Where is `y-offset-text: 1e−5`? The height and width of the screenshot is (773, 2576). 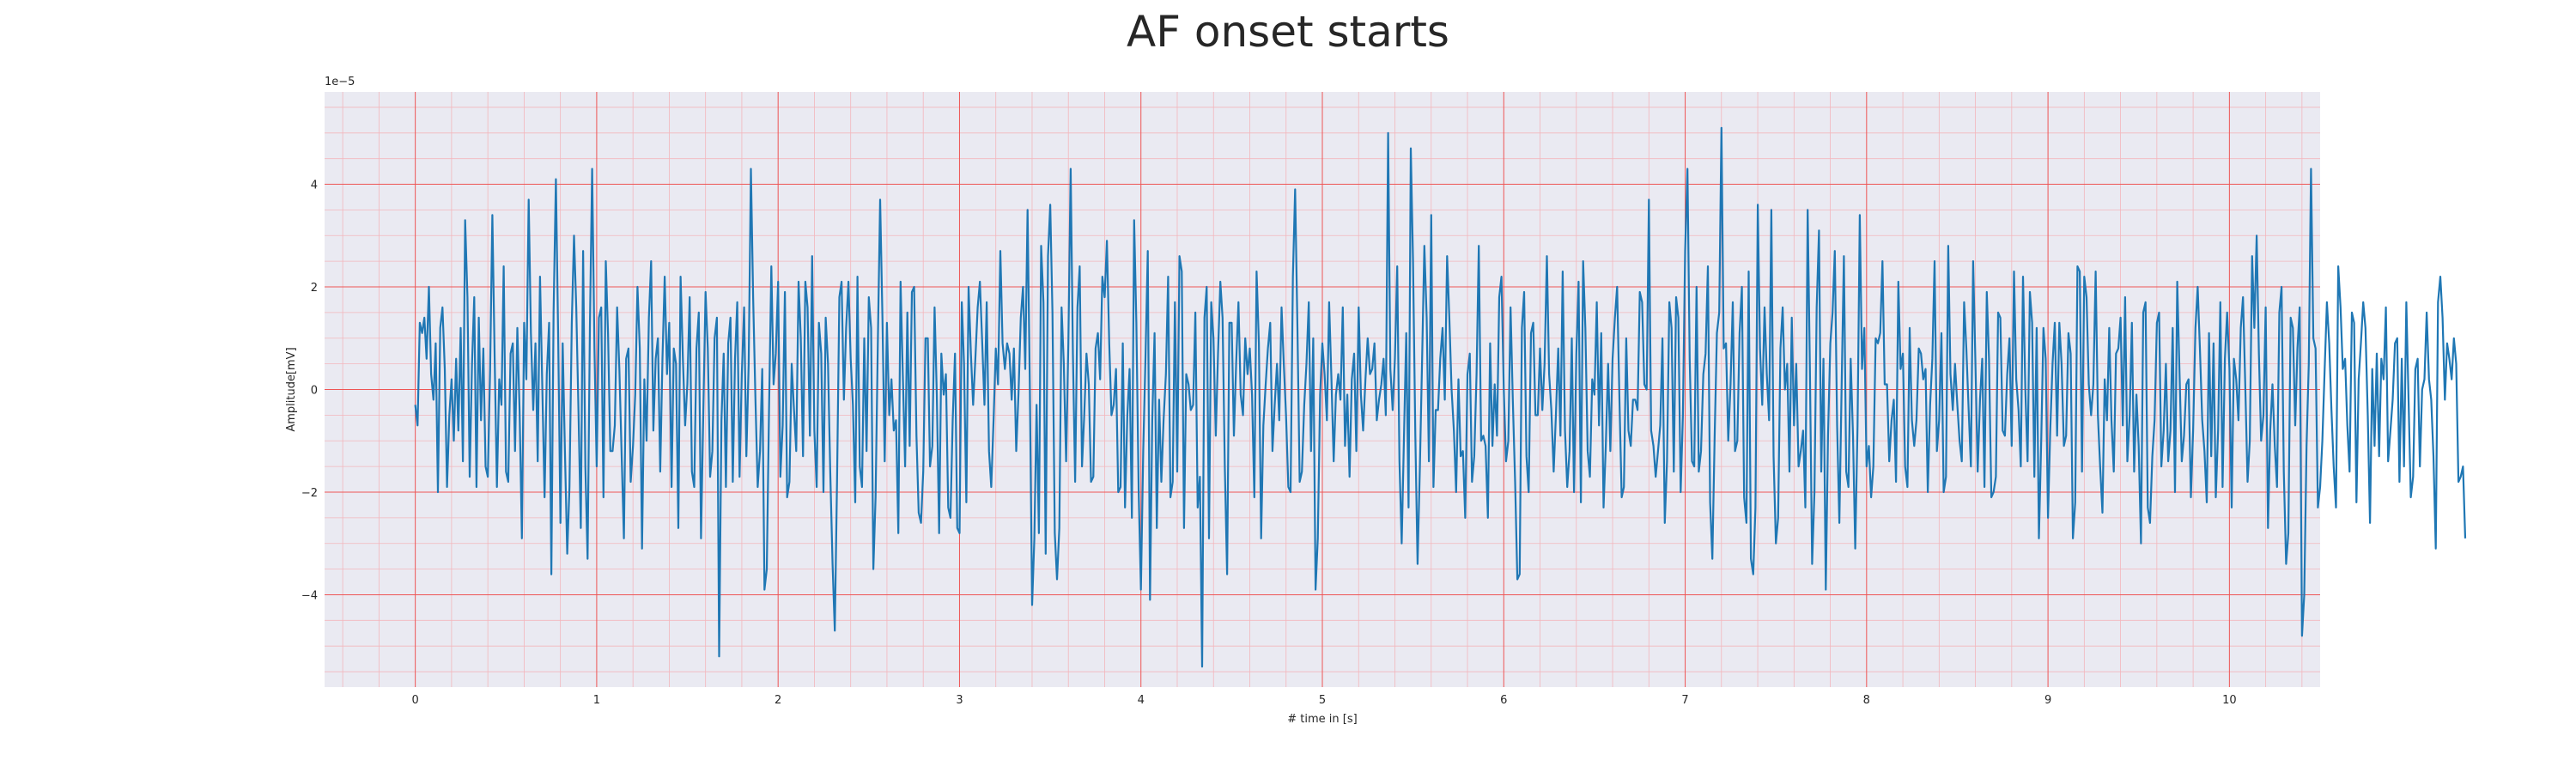
y-offset-text: 1e−5 is located at coordinates (340, 82).